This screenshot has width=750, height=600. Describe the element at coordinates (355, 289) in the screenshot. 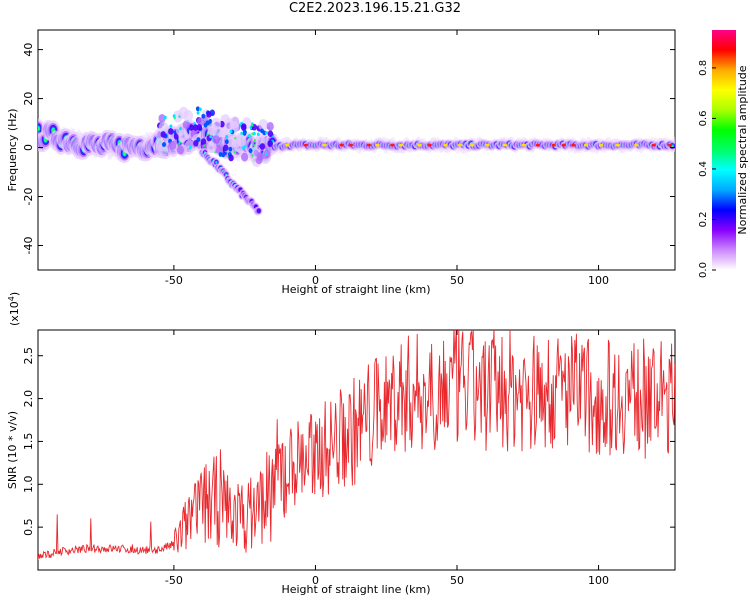

I see `spectrogram-x-label: Height of straight line (km)` at that location.